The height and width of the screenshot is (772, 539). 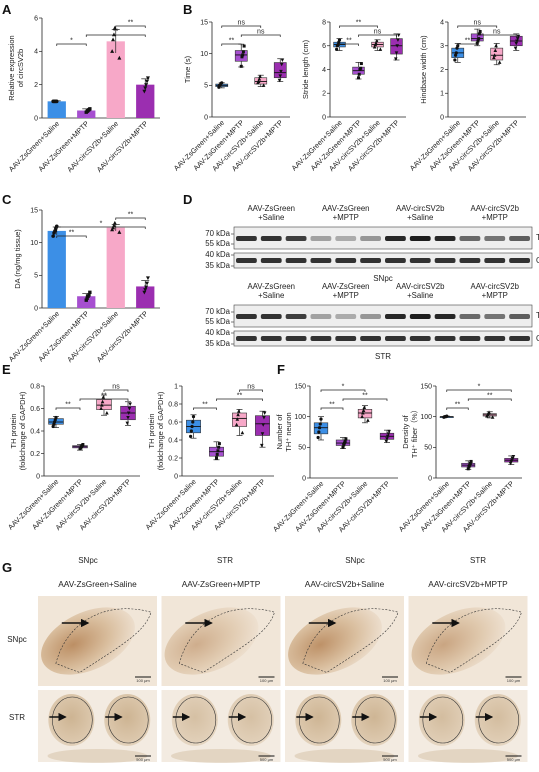 What do you see at coordinates (304, 478) in the screenshot?
I see `y-tick-label: 0` at bounding box center [304, 478].